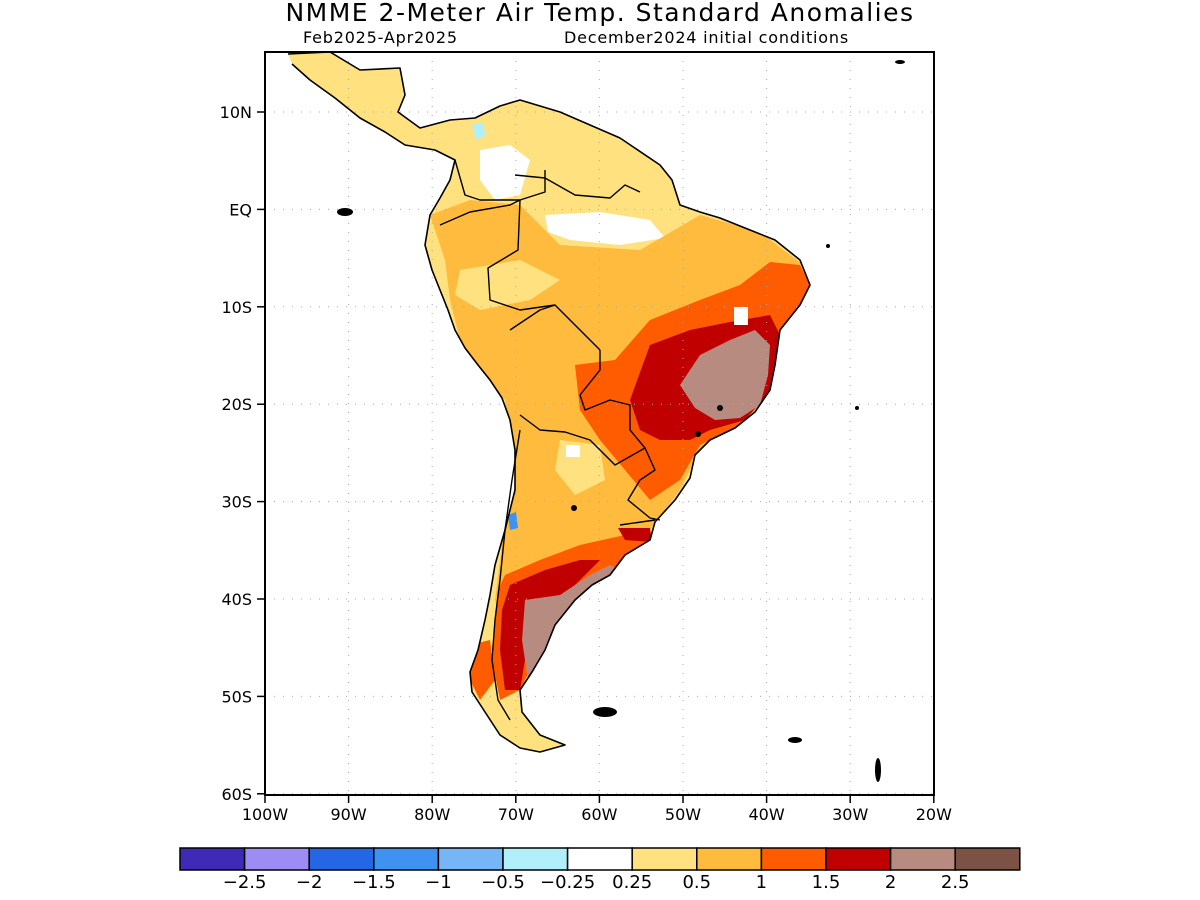 The image size is (1200, 900). I want to click on forecast-period: Feb2025-Apr2025, so click(380, 37).